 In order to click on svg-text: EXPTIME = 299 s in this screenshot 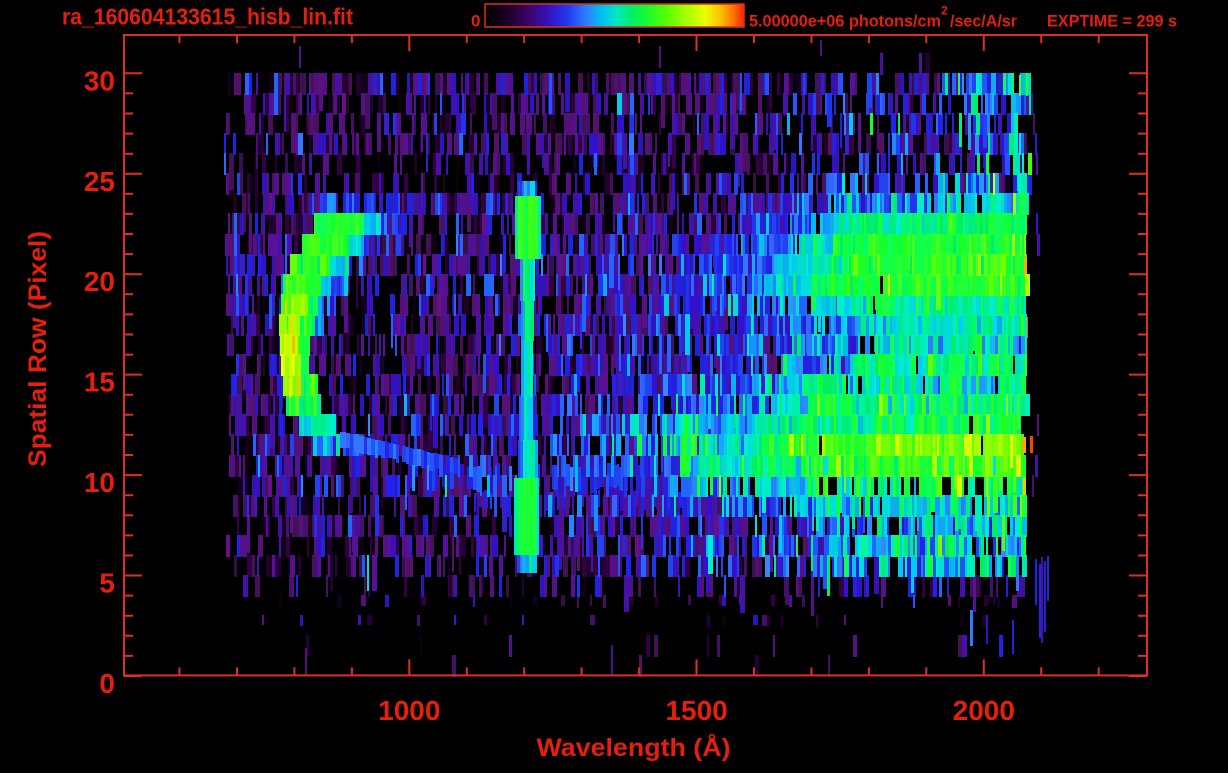, I will do `click(1112, 21)`.